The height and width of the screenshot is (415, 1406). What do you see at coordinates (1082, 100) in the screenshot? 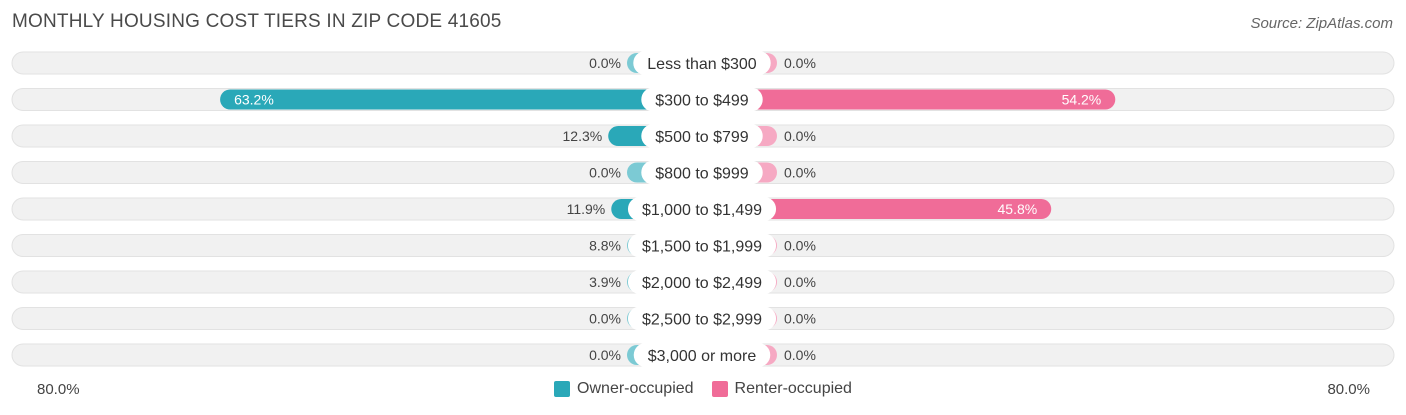
I see `renter-value-label: 54.2%` at bounding box center [1082, 100].